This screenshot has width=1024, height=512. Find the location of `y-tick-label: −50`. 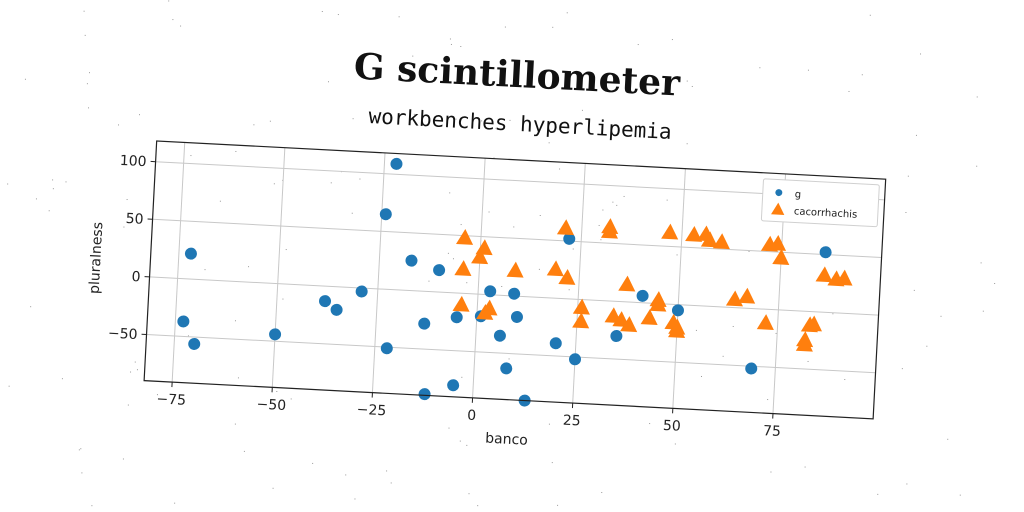

y-tick-label: −50 is located at coordinates (123, 335).